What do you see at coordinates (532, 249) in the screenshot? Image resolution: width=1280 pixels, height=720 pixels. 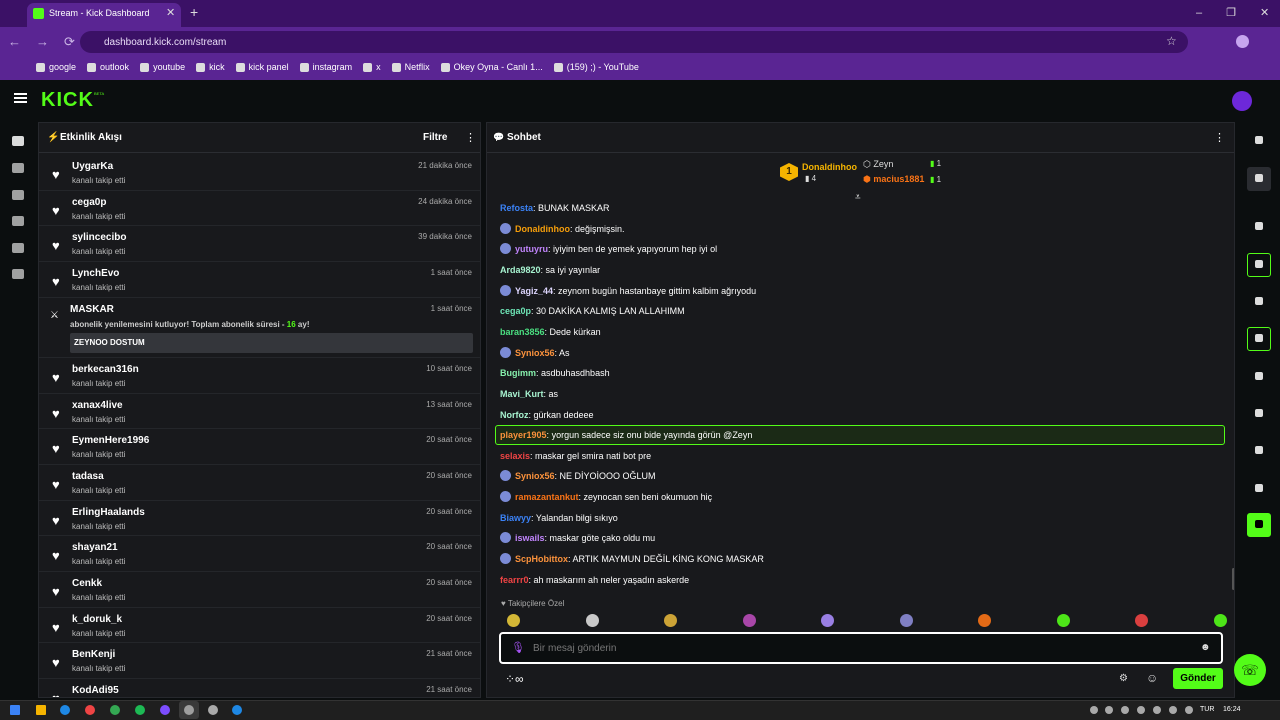 I see `chat-user: yutuyru` at bounding box center [532, 249].